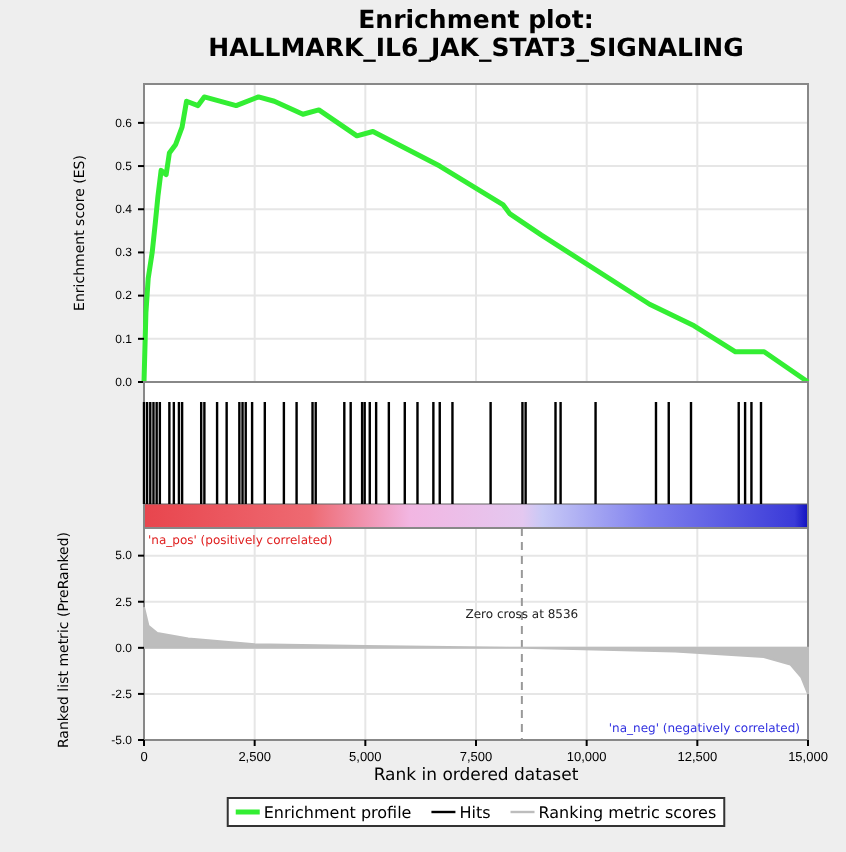 The width and height of the screenshot is (846, 852). Describe the element at coordinates (475, 813) in the screenshot. I see `legend-label: Hits` at that location.